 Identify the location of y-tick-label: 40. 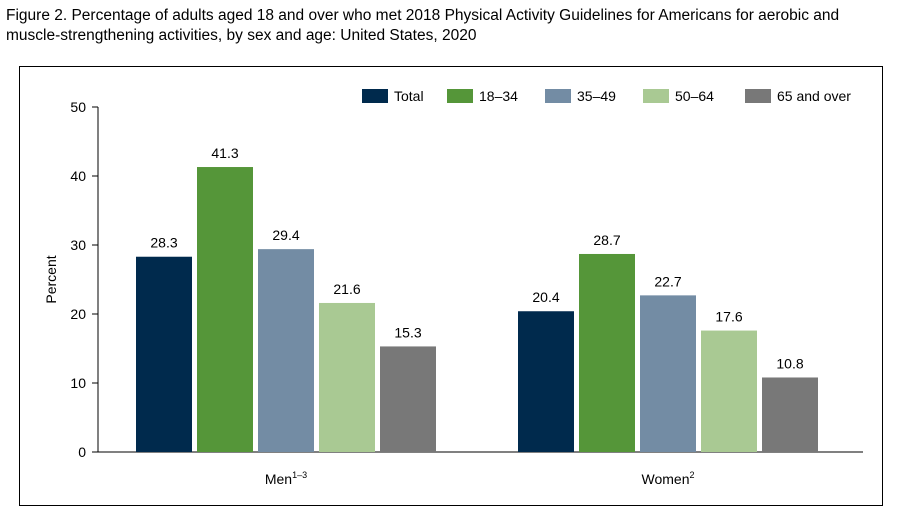
(78, 176).